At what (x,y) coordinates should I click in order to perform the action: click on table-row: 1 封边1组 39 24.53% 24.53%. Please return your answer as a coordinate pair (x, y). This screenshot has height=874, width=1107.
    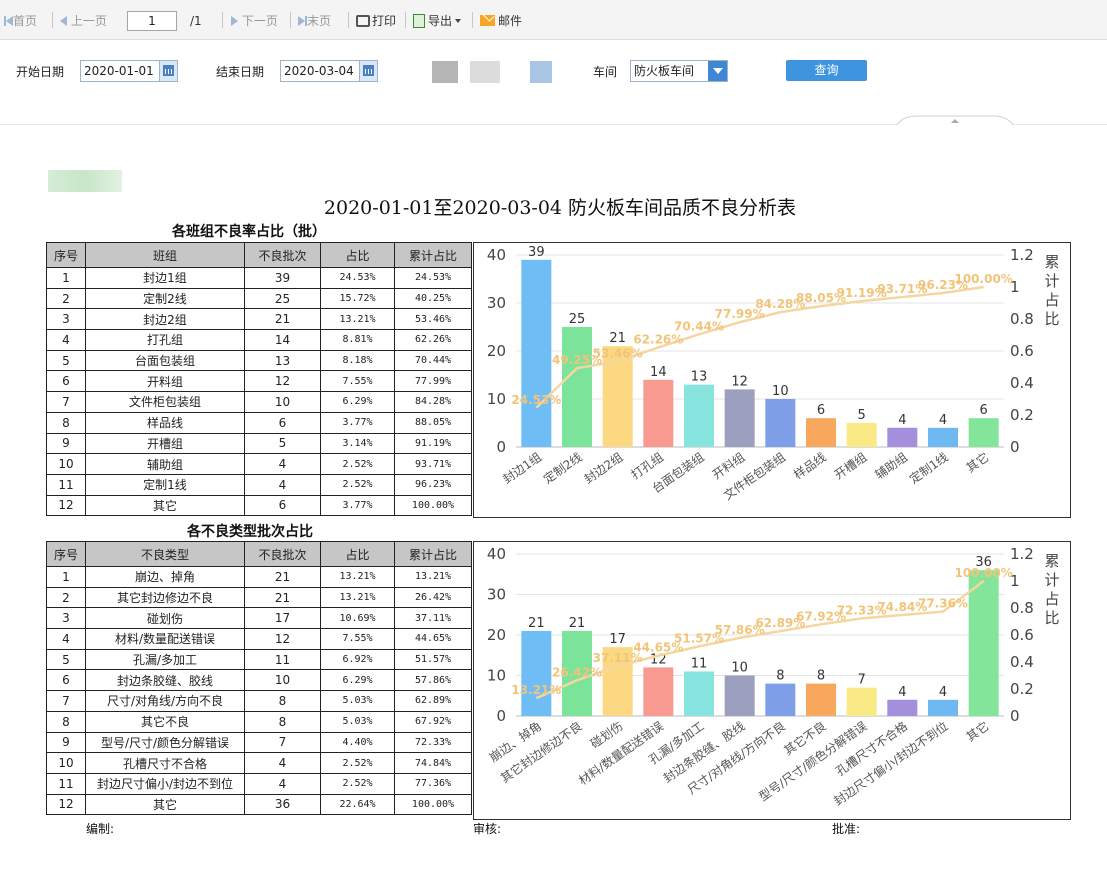
    Looking at the image, I should click on (259, 278).